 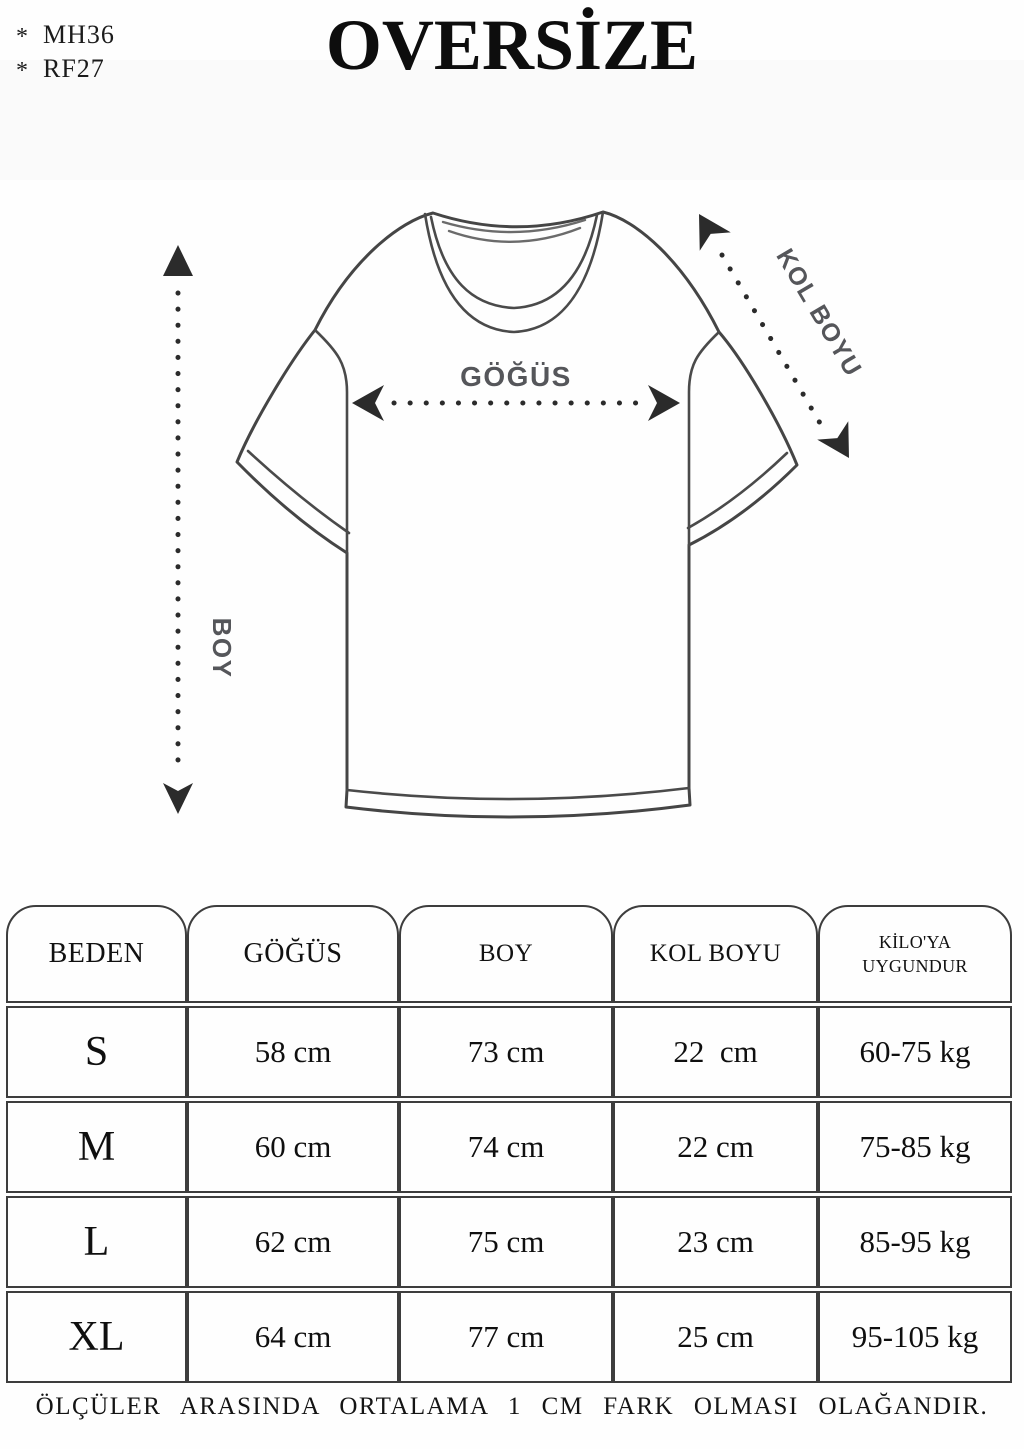 What do you see at coordinates (293, 1052) in the screenshot?
I see `chest-value-cell: 58 cm` at bounding box center [293, 1052].